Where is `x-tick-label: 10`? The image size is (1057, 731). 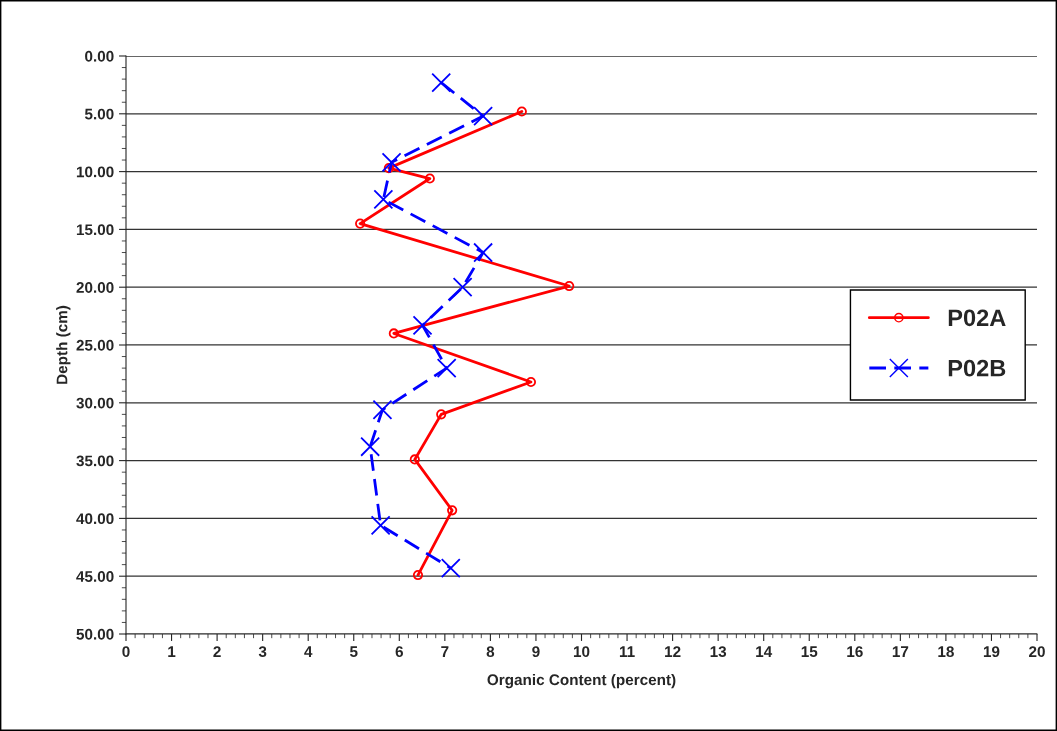
x-tick-label: 10 is located at coordinates (581, 652).